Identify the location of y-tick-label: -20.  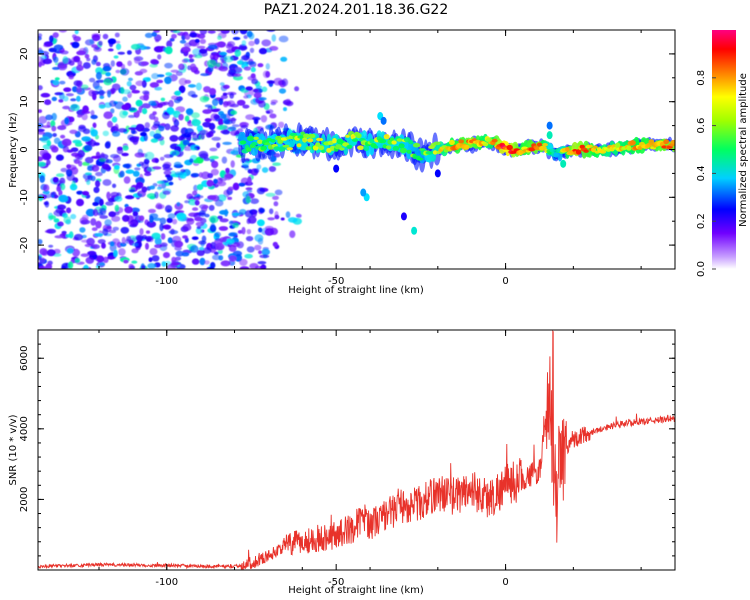
(24, 245).